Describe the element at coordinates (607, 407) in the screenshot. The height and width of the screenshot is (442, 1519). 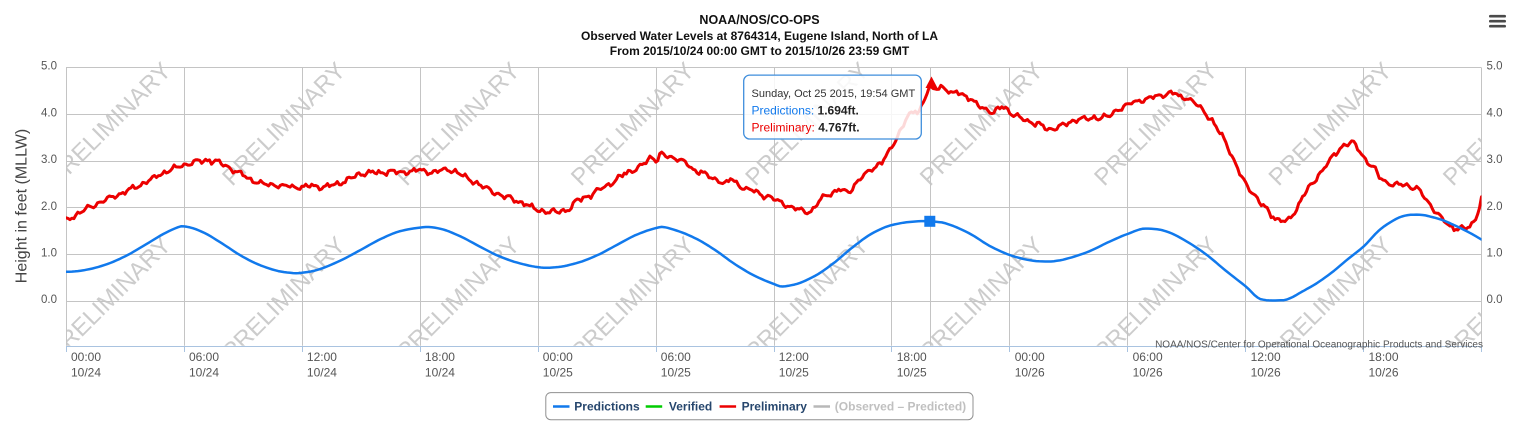
I see `svg-text: Predictions` at that location.